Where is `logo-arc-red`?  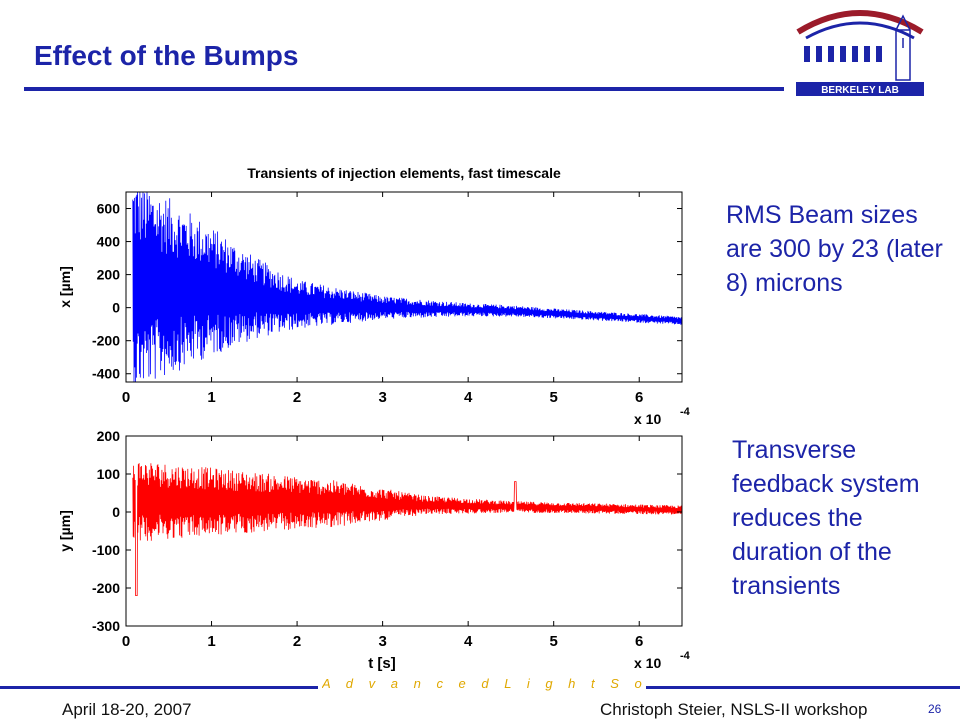 logo-arc-red is located at coordinates (860, 22).